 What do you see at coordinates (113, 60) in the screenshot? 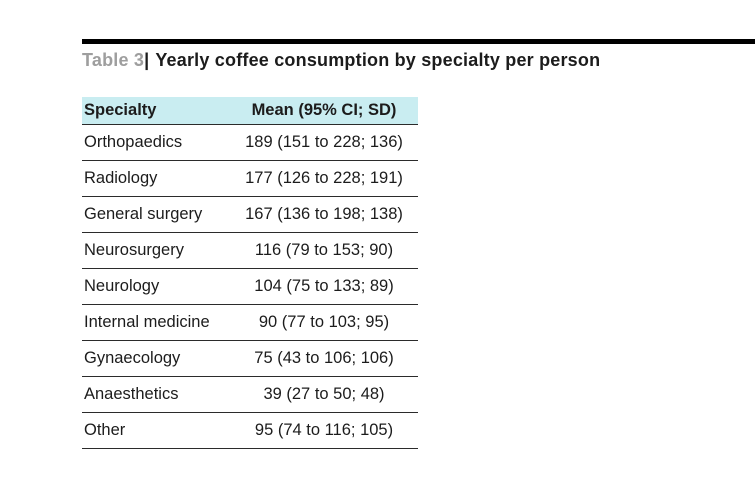
I see `table-number-label: Table 3` at bounding box center [113, 60].